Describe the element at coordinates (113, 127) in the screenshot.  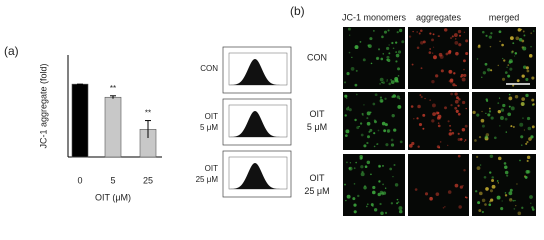
I see `bar` at that location.